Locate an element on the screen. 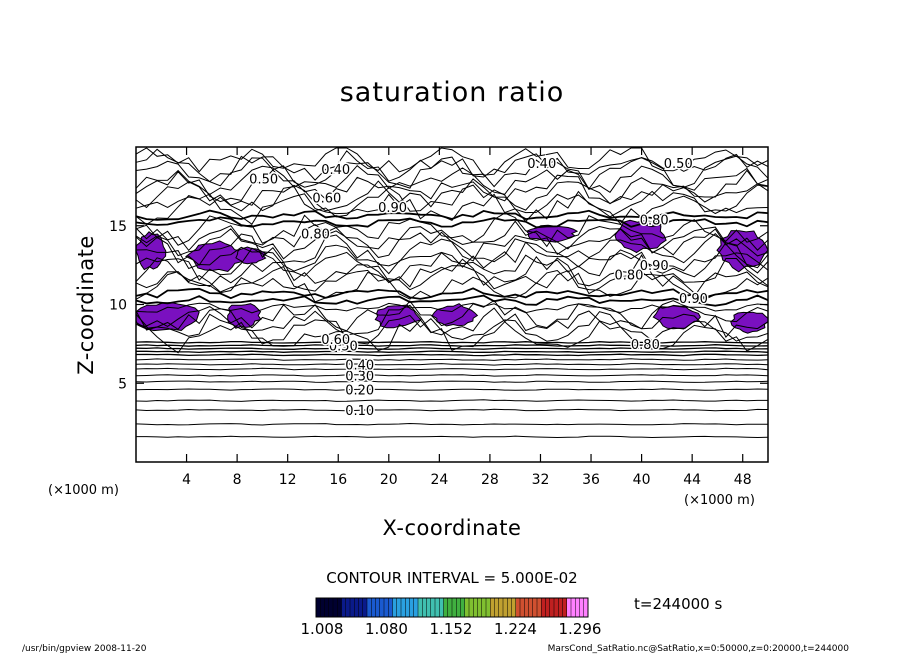 The width and height of the screenshot is (904, 654). contour-label: 0.20 is located at coordinates (359, 391).